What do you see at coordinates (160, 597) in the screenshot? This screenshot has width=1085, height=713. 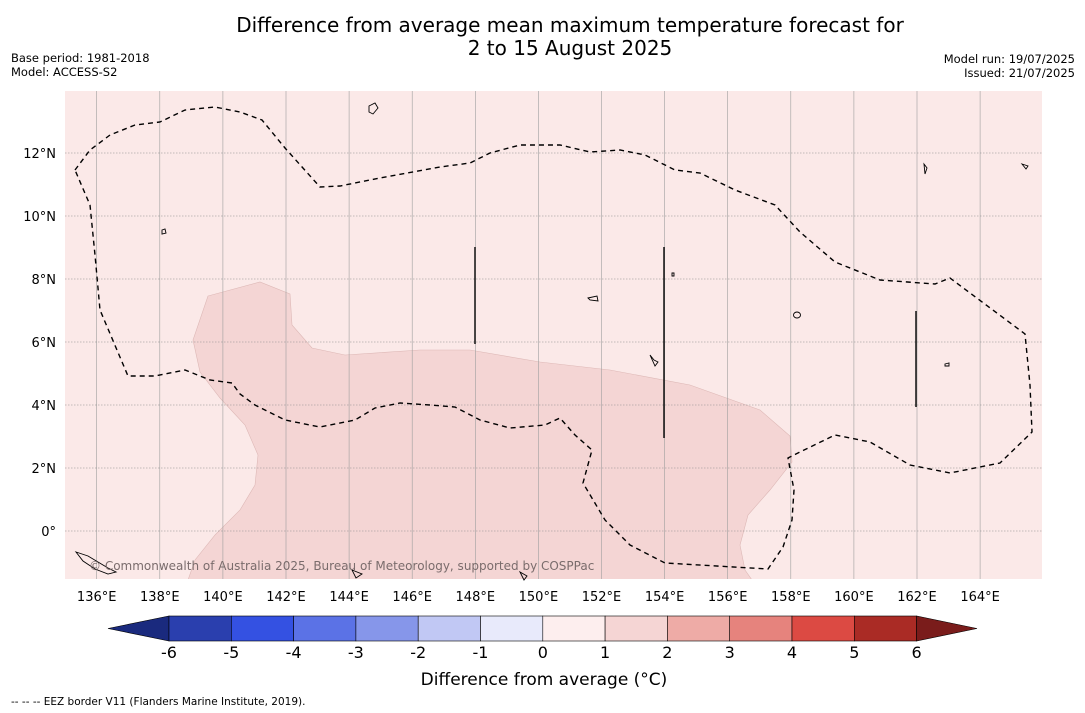 I see `x-tick-label: 138°E` at bounding box center [160, 597].